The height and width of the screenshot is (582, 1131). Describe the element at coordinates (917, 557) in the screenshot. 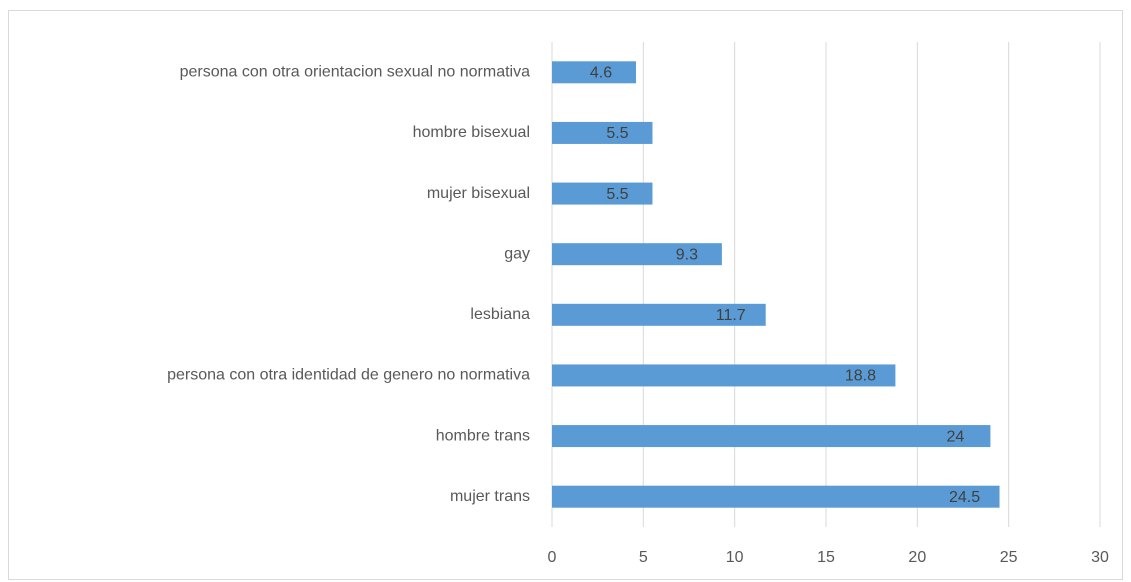

I see `x-tick-label: 20` at that location.